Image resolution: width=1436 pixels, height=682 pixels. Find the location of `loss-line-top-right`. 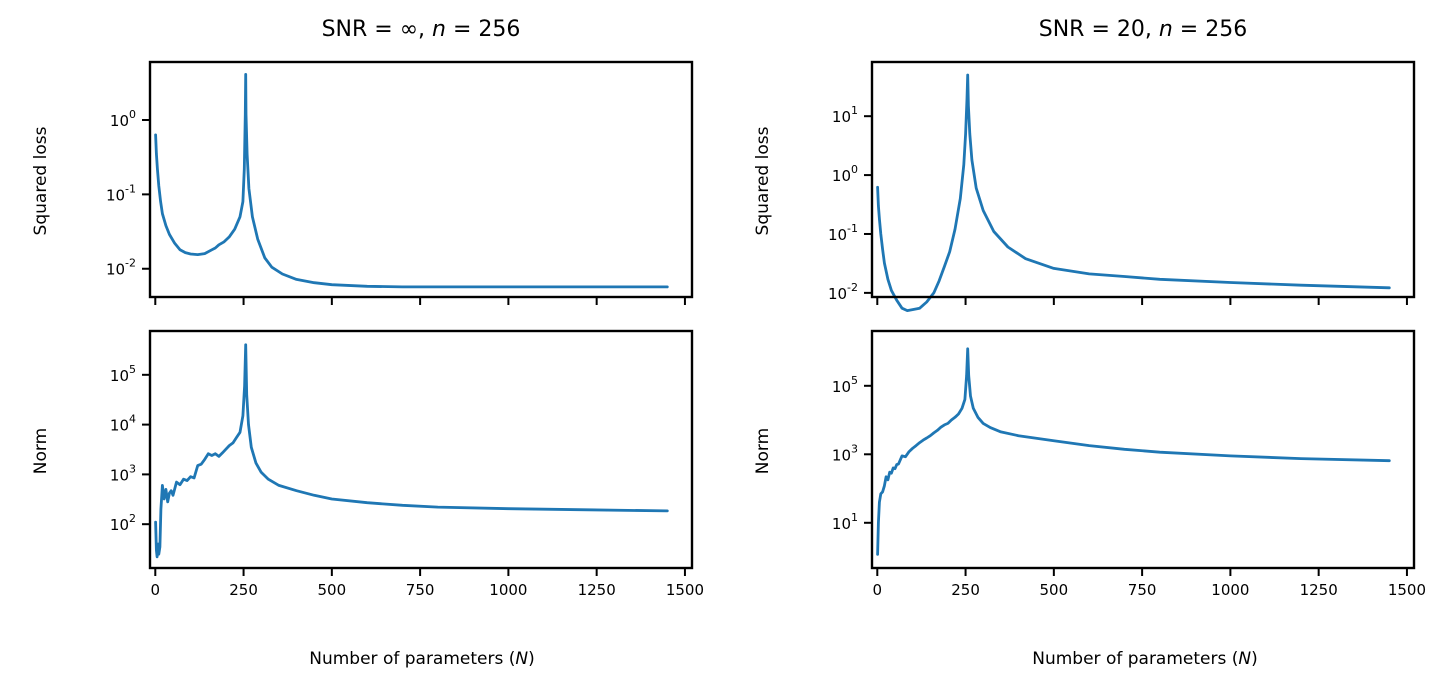

loss-line-top-right is located at coordinates (1133, 192).